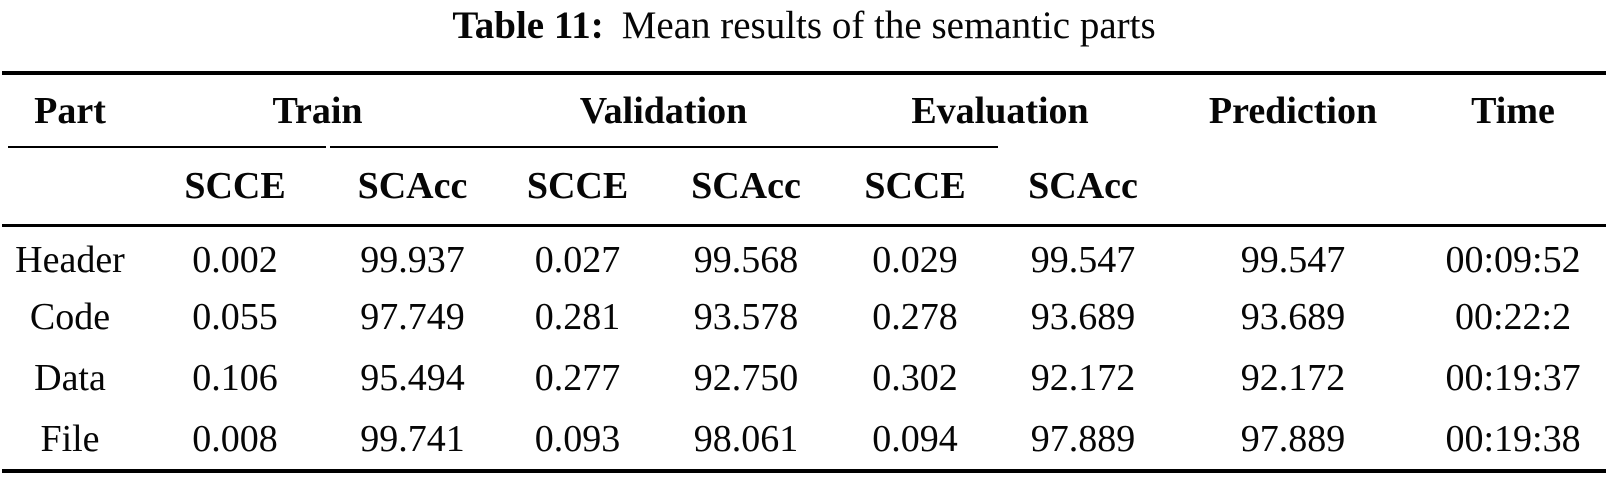  Describe the element at coordinates (1513, 438) in the screenshot. I see `table-cell: 00:19:38` at that location.